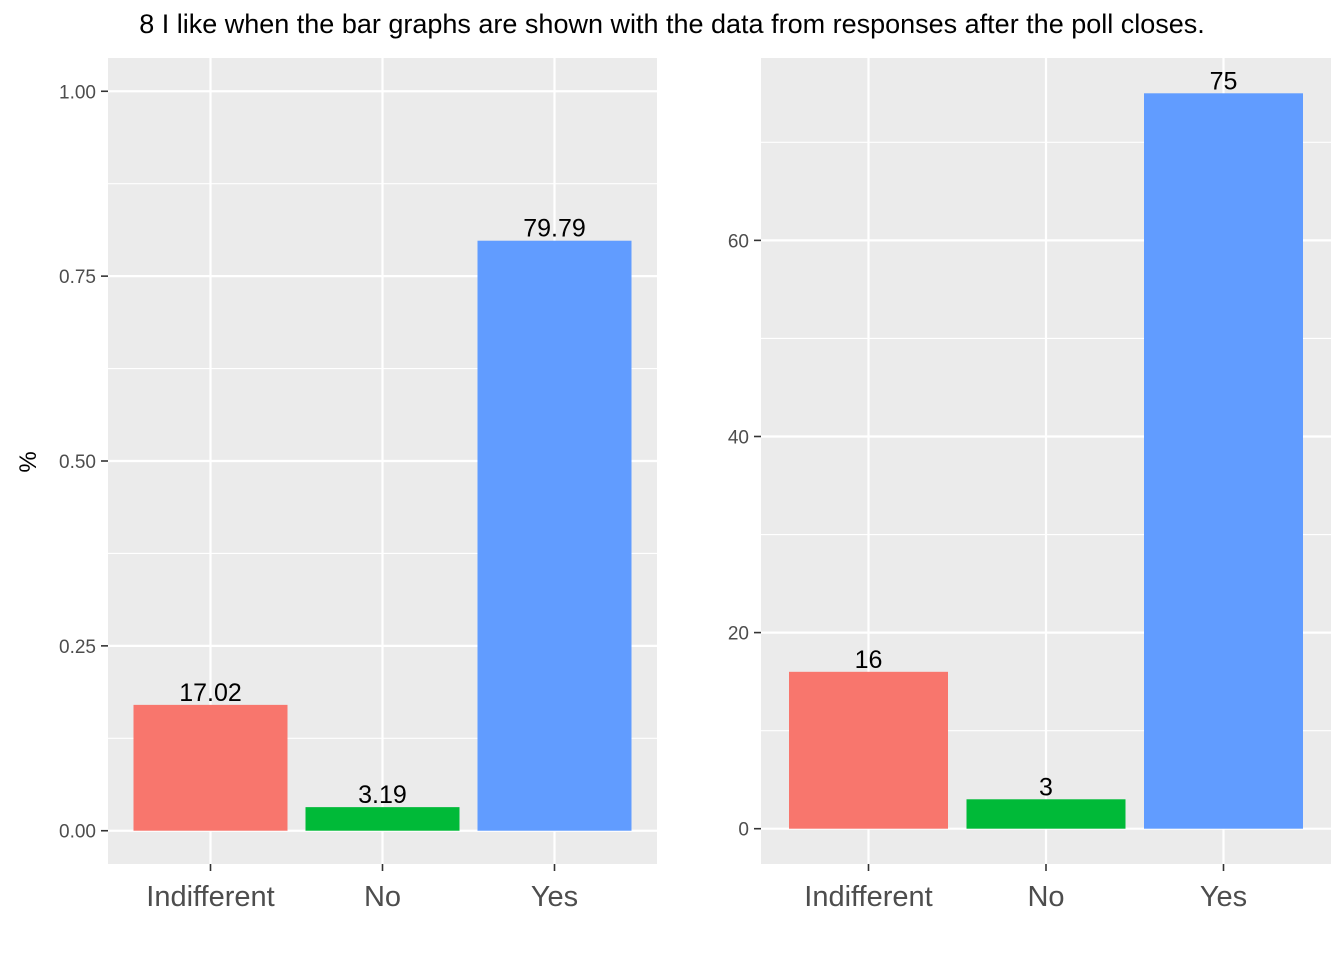  What do you see at coordinates (77, 277) in the screenshot?
I see `y-tick-label: 0.75` at bounding box center [77, 277].